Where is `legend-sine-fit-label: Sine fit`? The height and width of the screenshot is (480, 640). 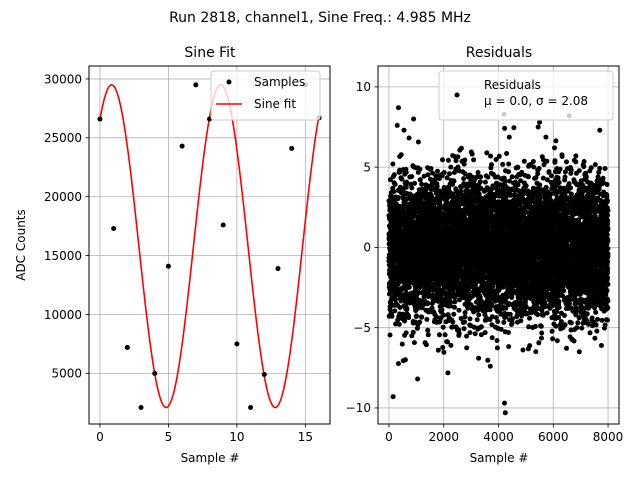
legend-sine-fit-label: Sine fit is located at coordinates (275, 104).